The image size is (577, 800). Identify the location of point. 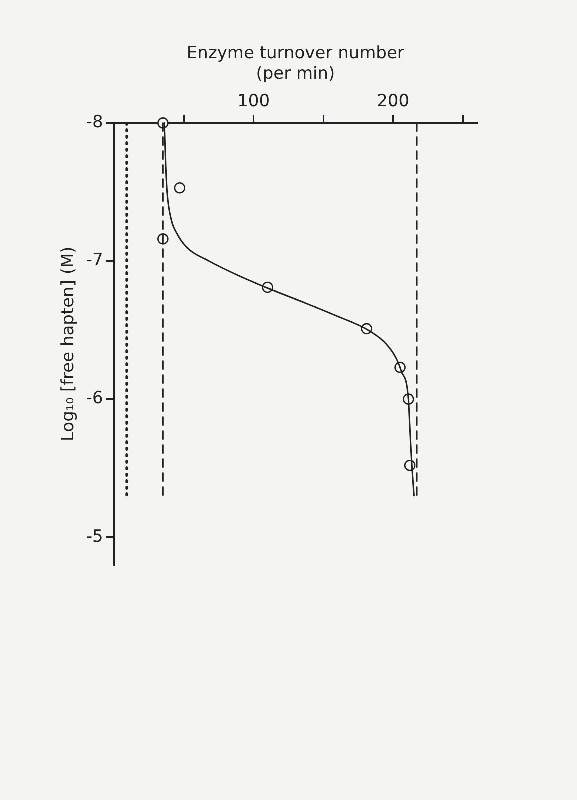
(180, 188).